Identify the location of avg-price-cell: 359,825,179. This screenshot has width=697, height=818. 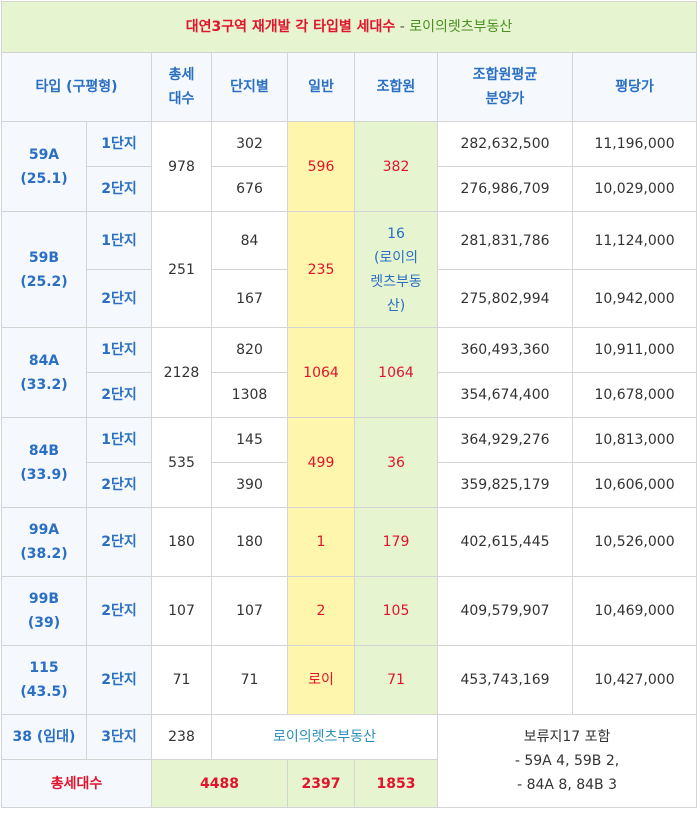
(505, 485).